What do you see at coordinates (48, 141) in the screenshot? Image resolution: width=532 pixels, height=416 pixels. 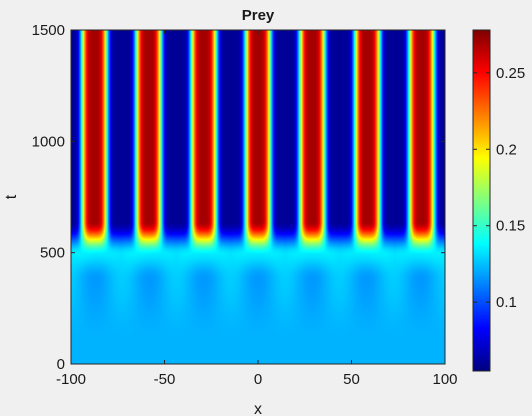 I see `y-tick-label: 1000` at bounding box center [48, 141].